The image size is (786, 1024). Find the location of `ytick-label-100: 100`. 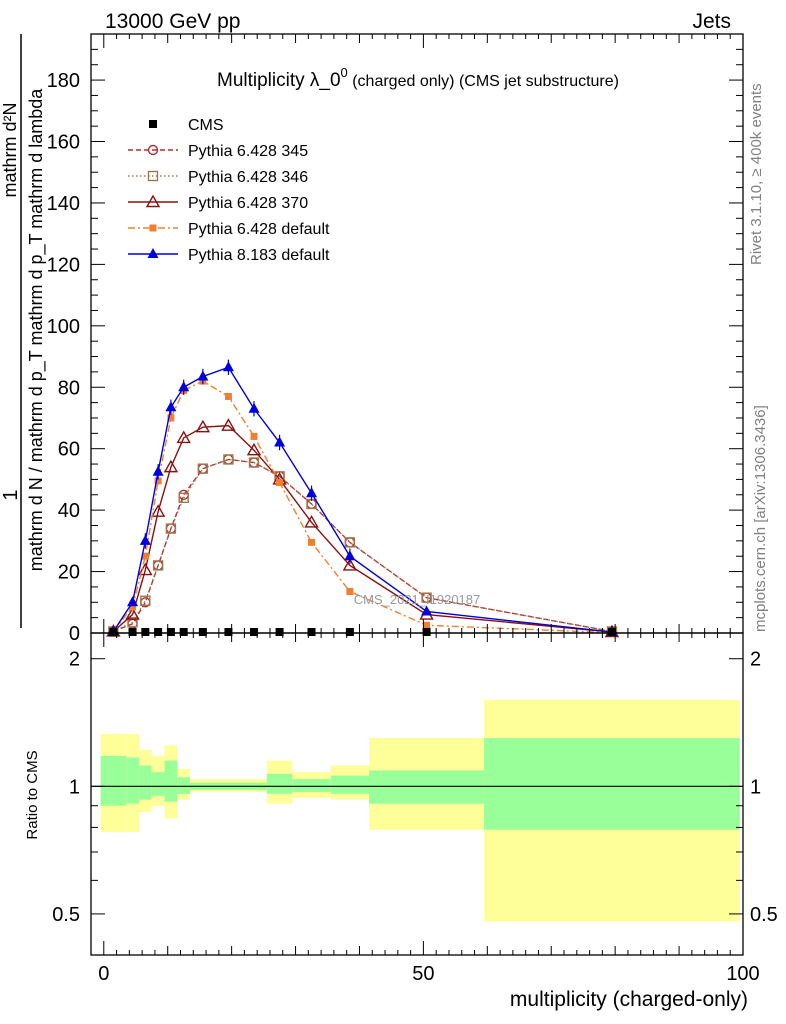

ytick-label-100: 100 is located at coordinates (63, 327).